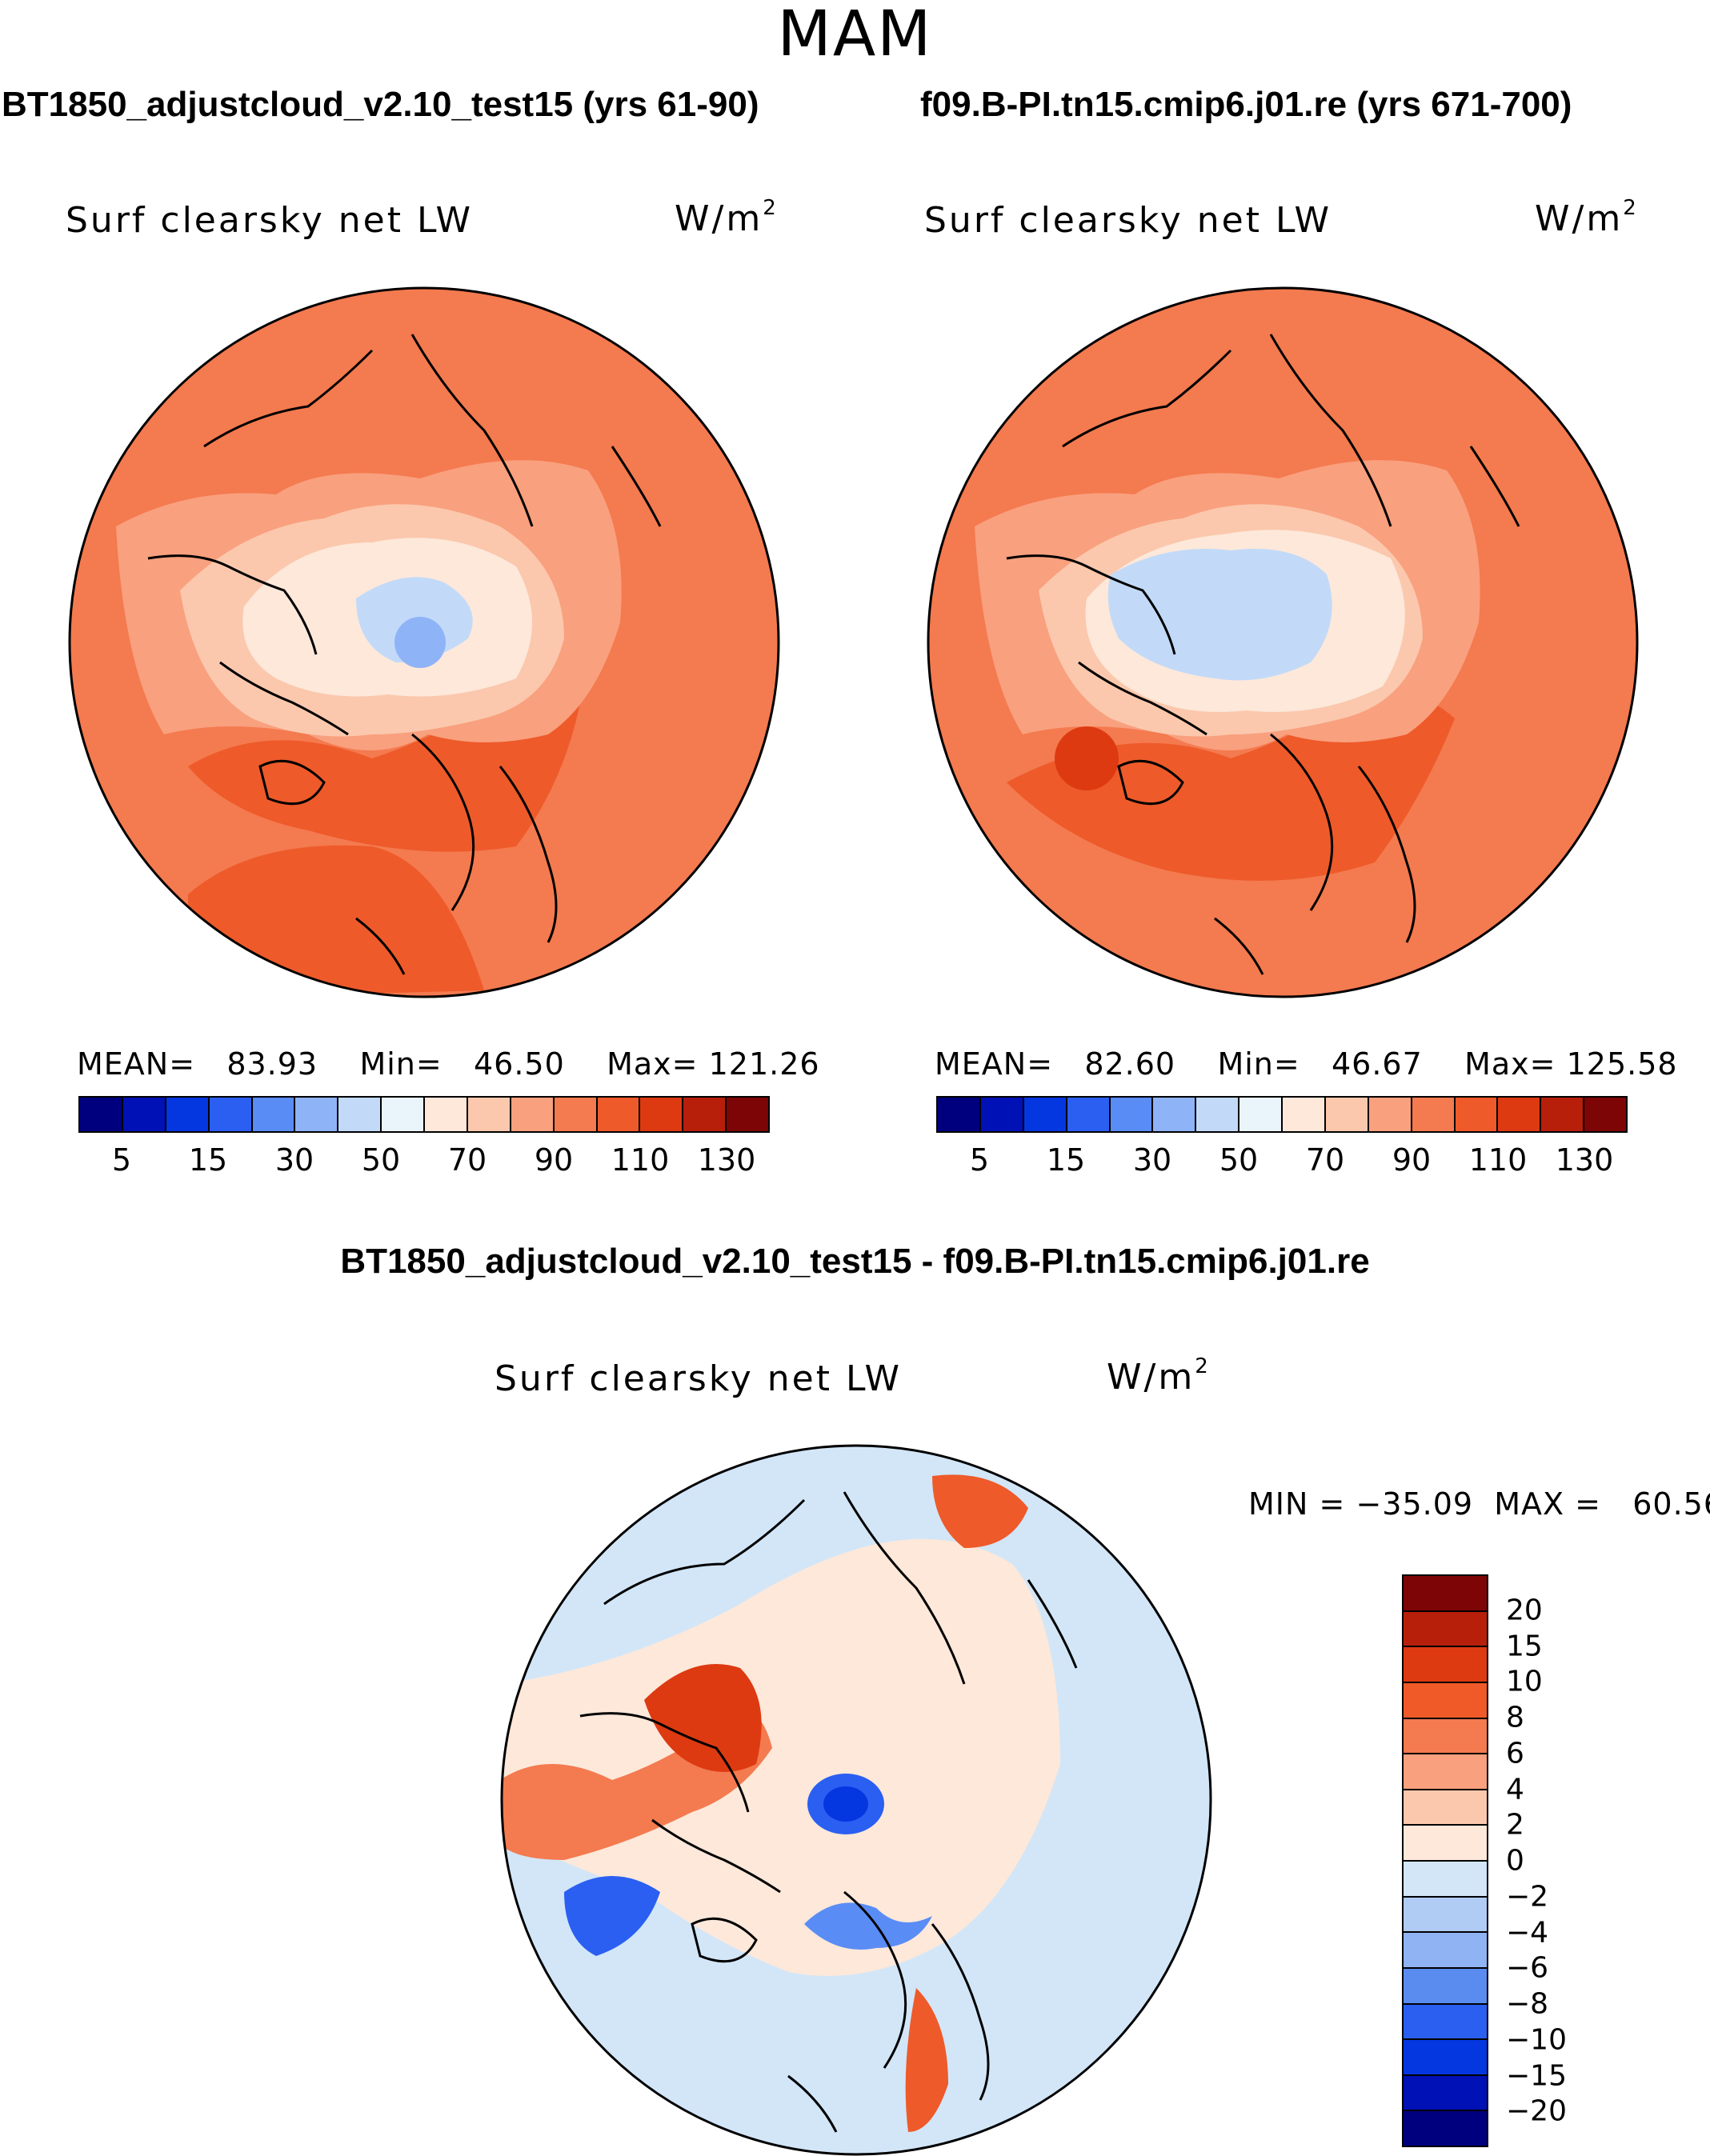 This screenshot has height=2156, width=1710. I want to click on left-colorbar-tick-label: 110, so click(640, 1160).